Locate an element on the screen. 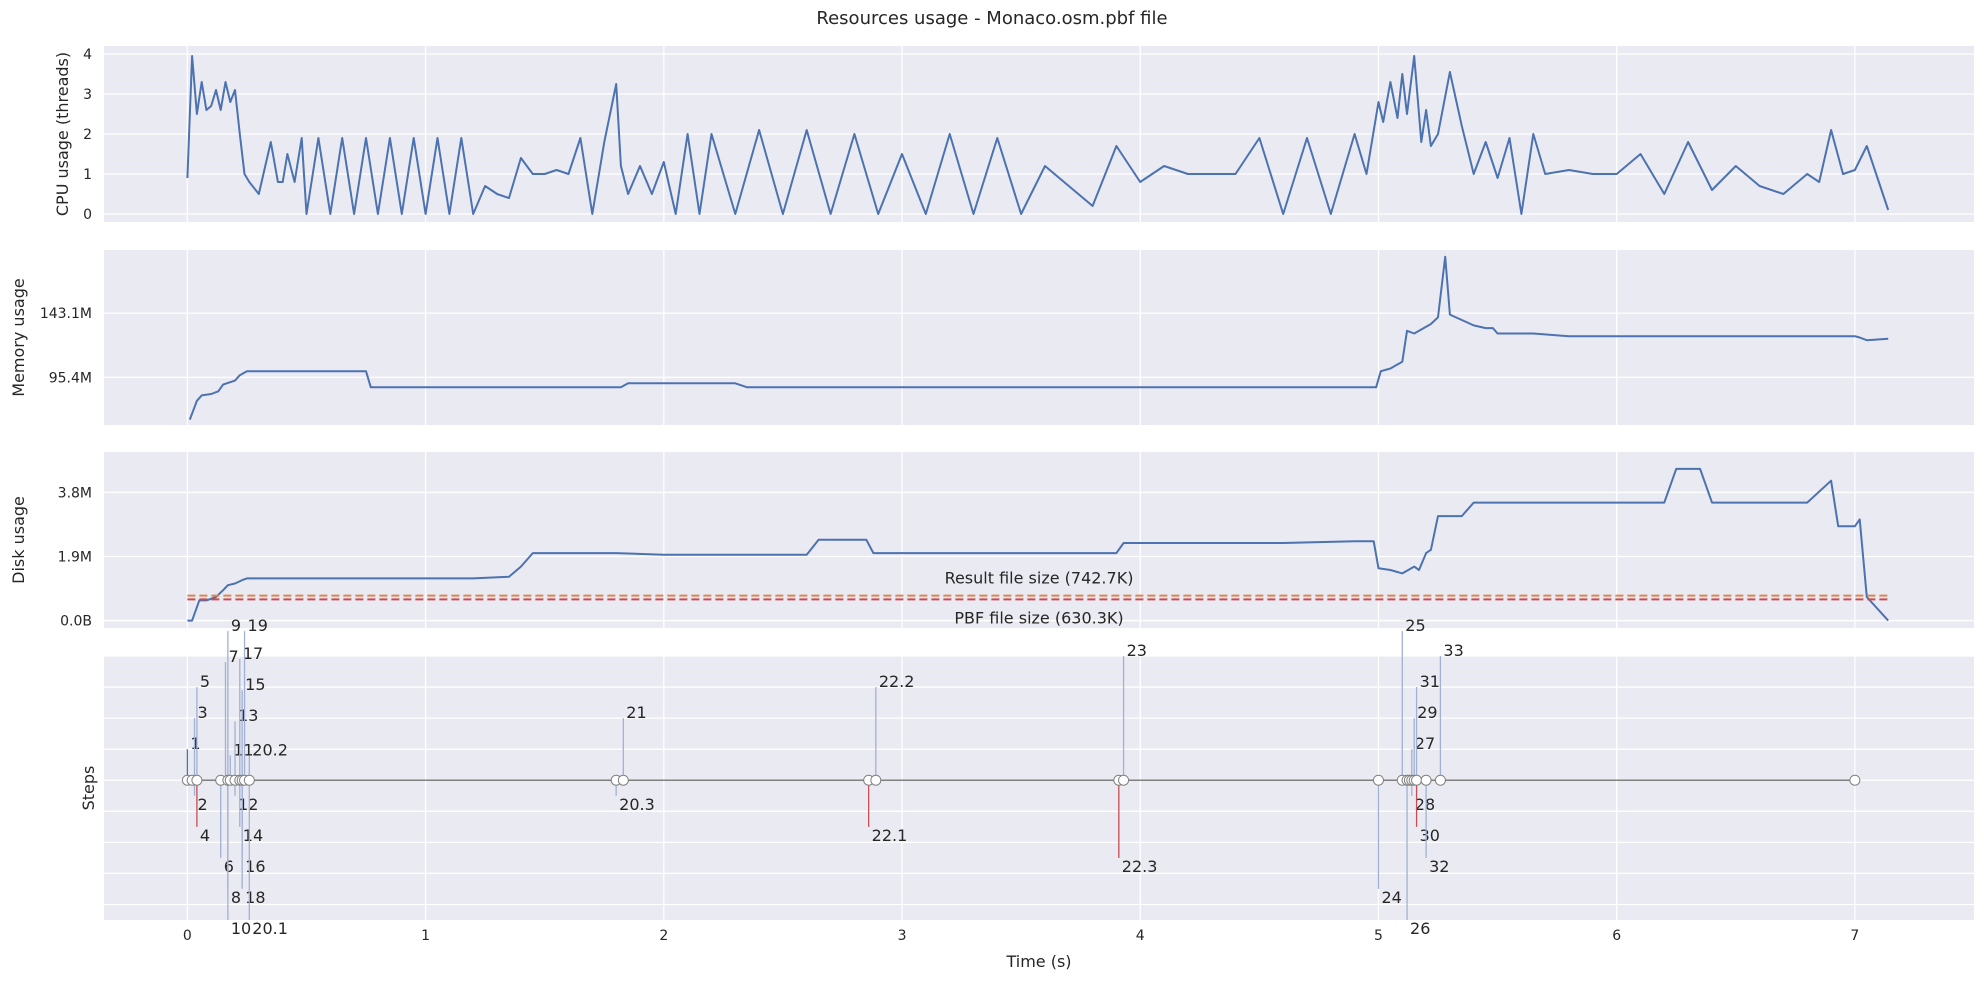  cpu-ytick-label: 4 is located at coordinates (87, 55).